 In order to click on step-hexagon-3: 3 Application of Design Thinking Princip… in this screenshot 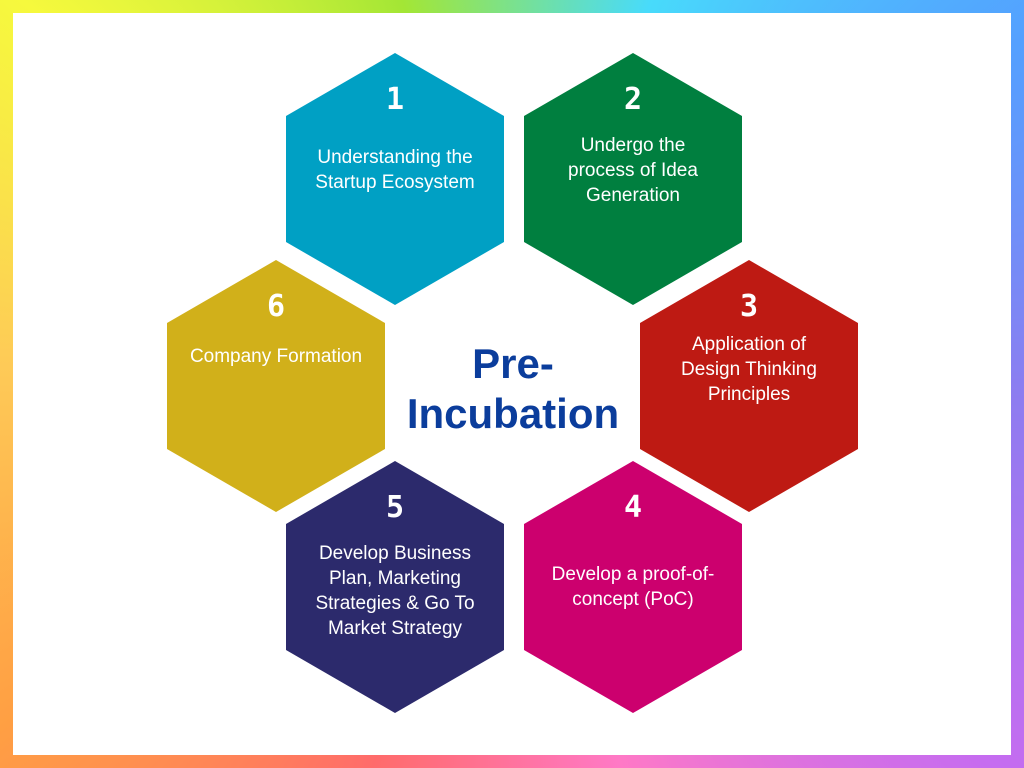, I will do `click(749, 386)`.